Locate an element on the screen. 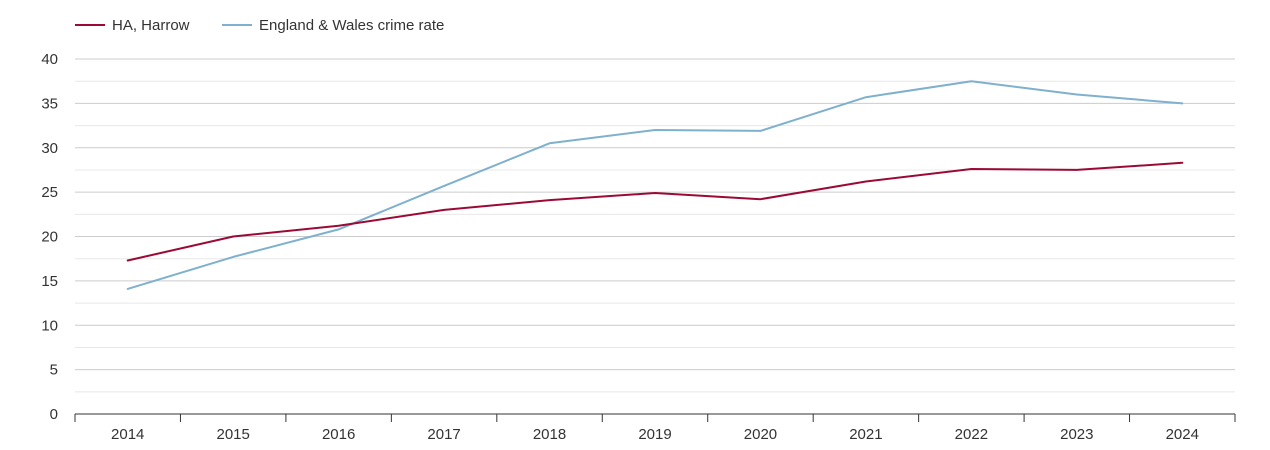 Image resolution: width=1270 pixels, height=450 pixels. x-tick-label: 2014 is located at coordinates (127, 434).